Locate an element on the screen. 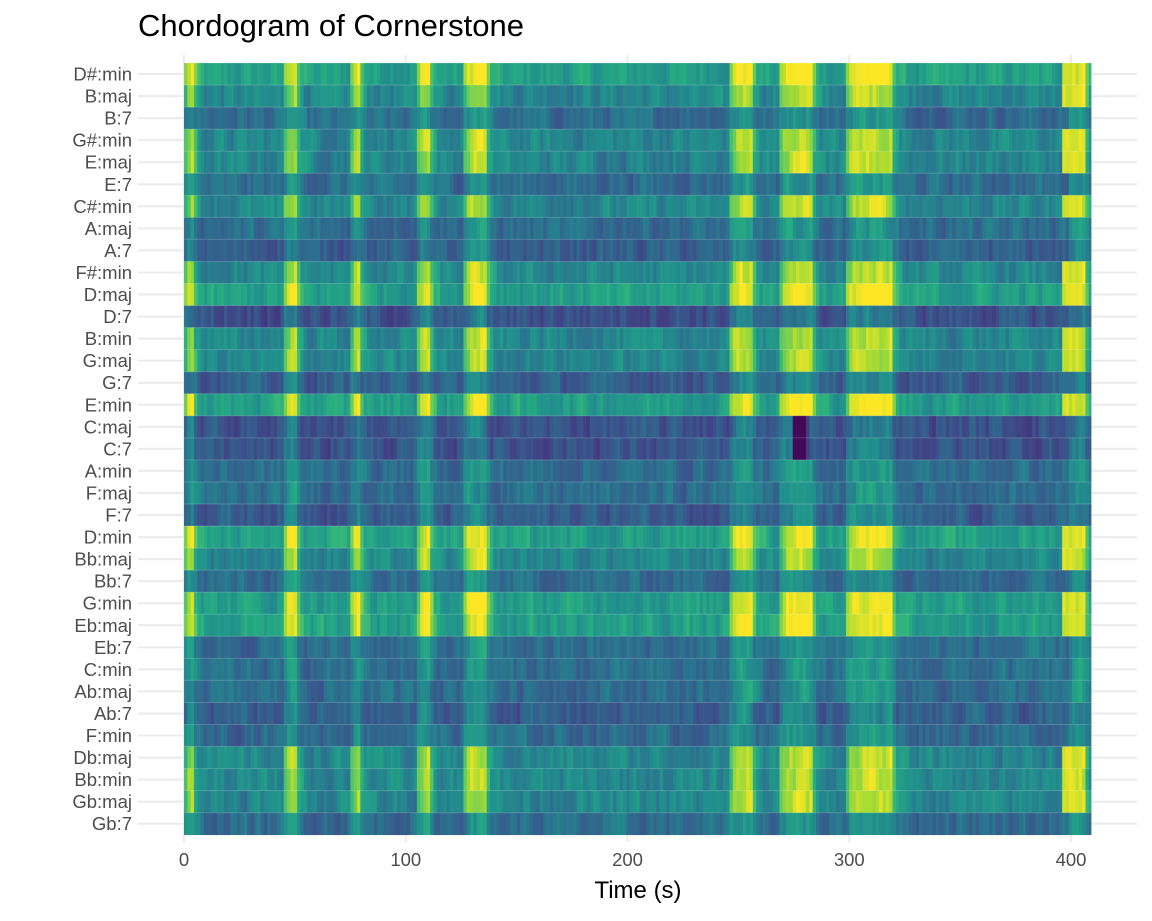 Image resolution: width=1152 pixels, height=921 pixels. heatmap-row-D:7 is located at coordinates (638, 316).